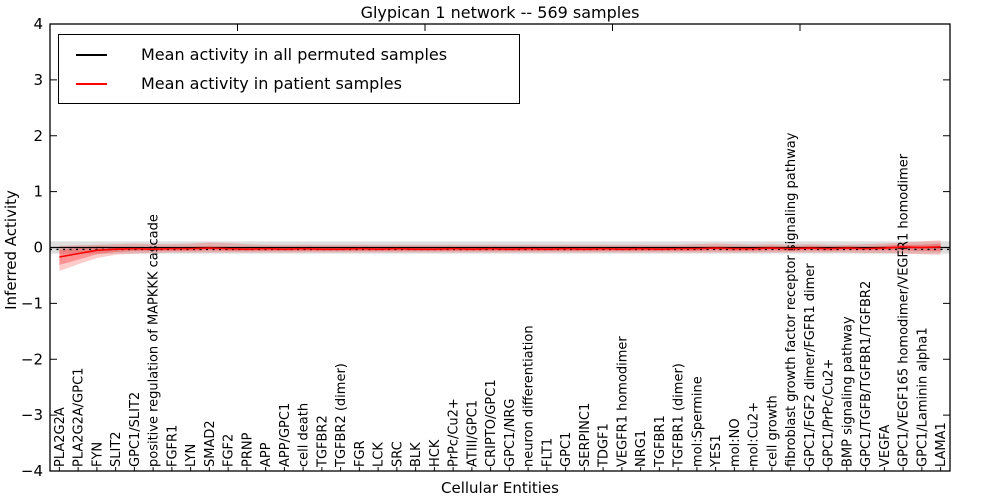  I want to click on x-tick-label: FGFR1, so click(172, 446).